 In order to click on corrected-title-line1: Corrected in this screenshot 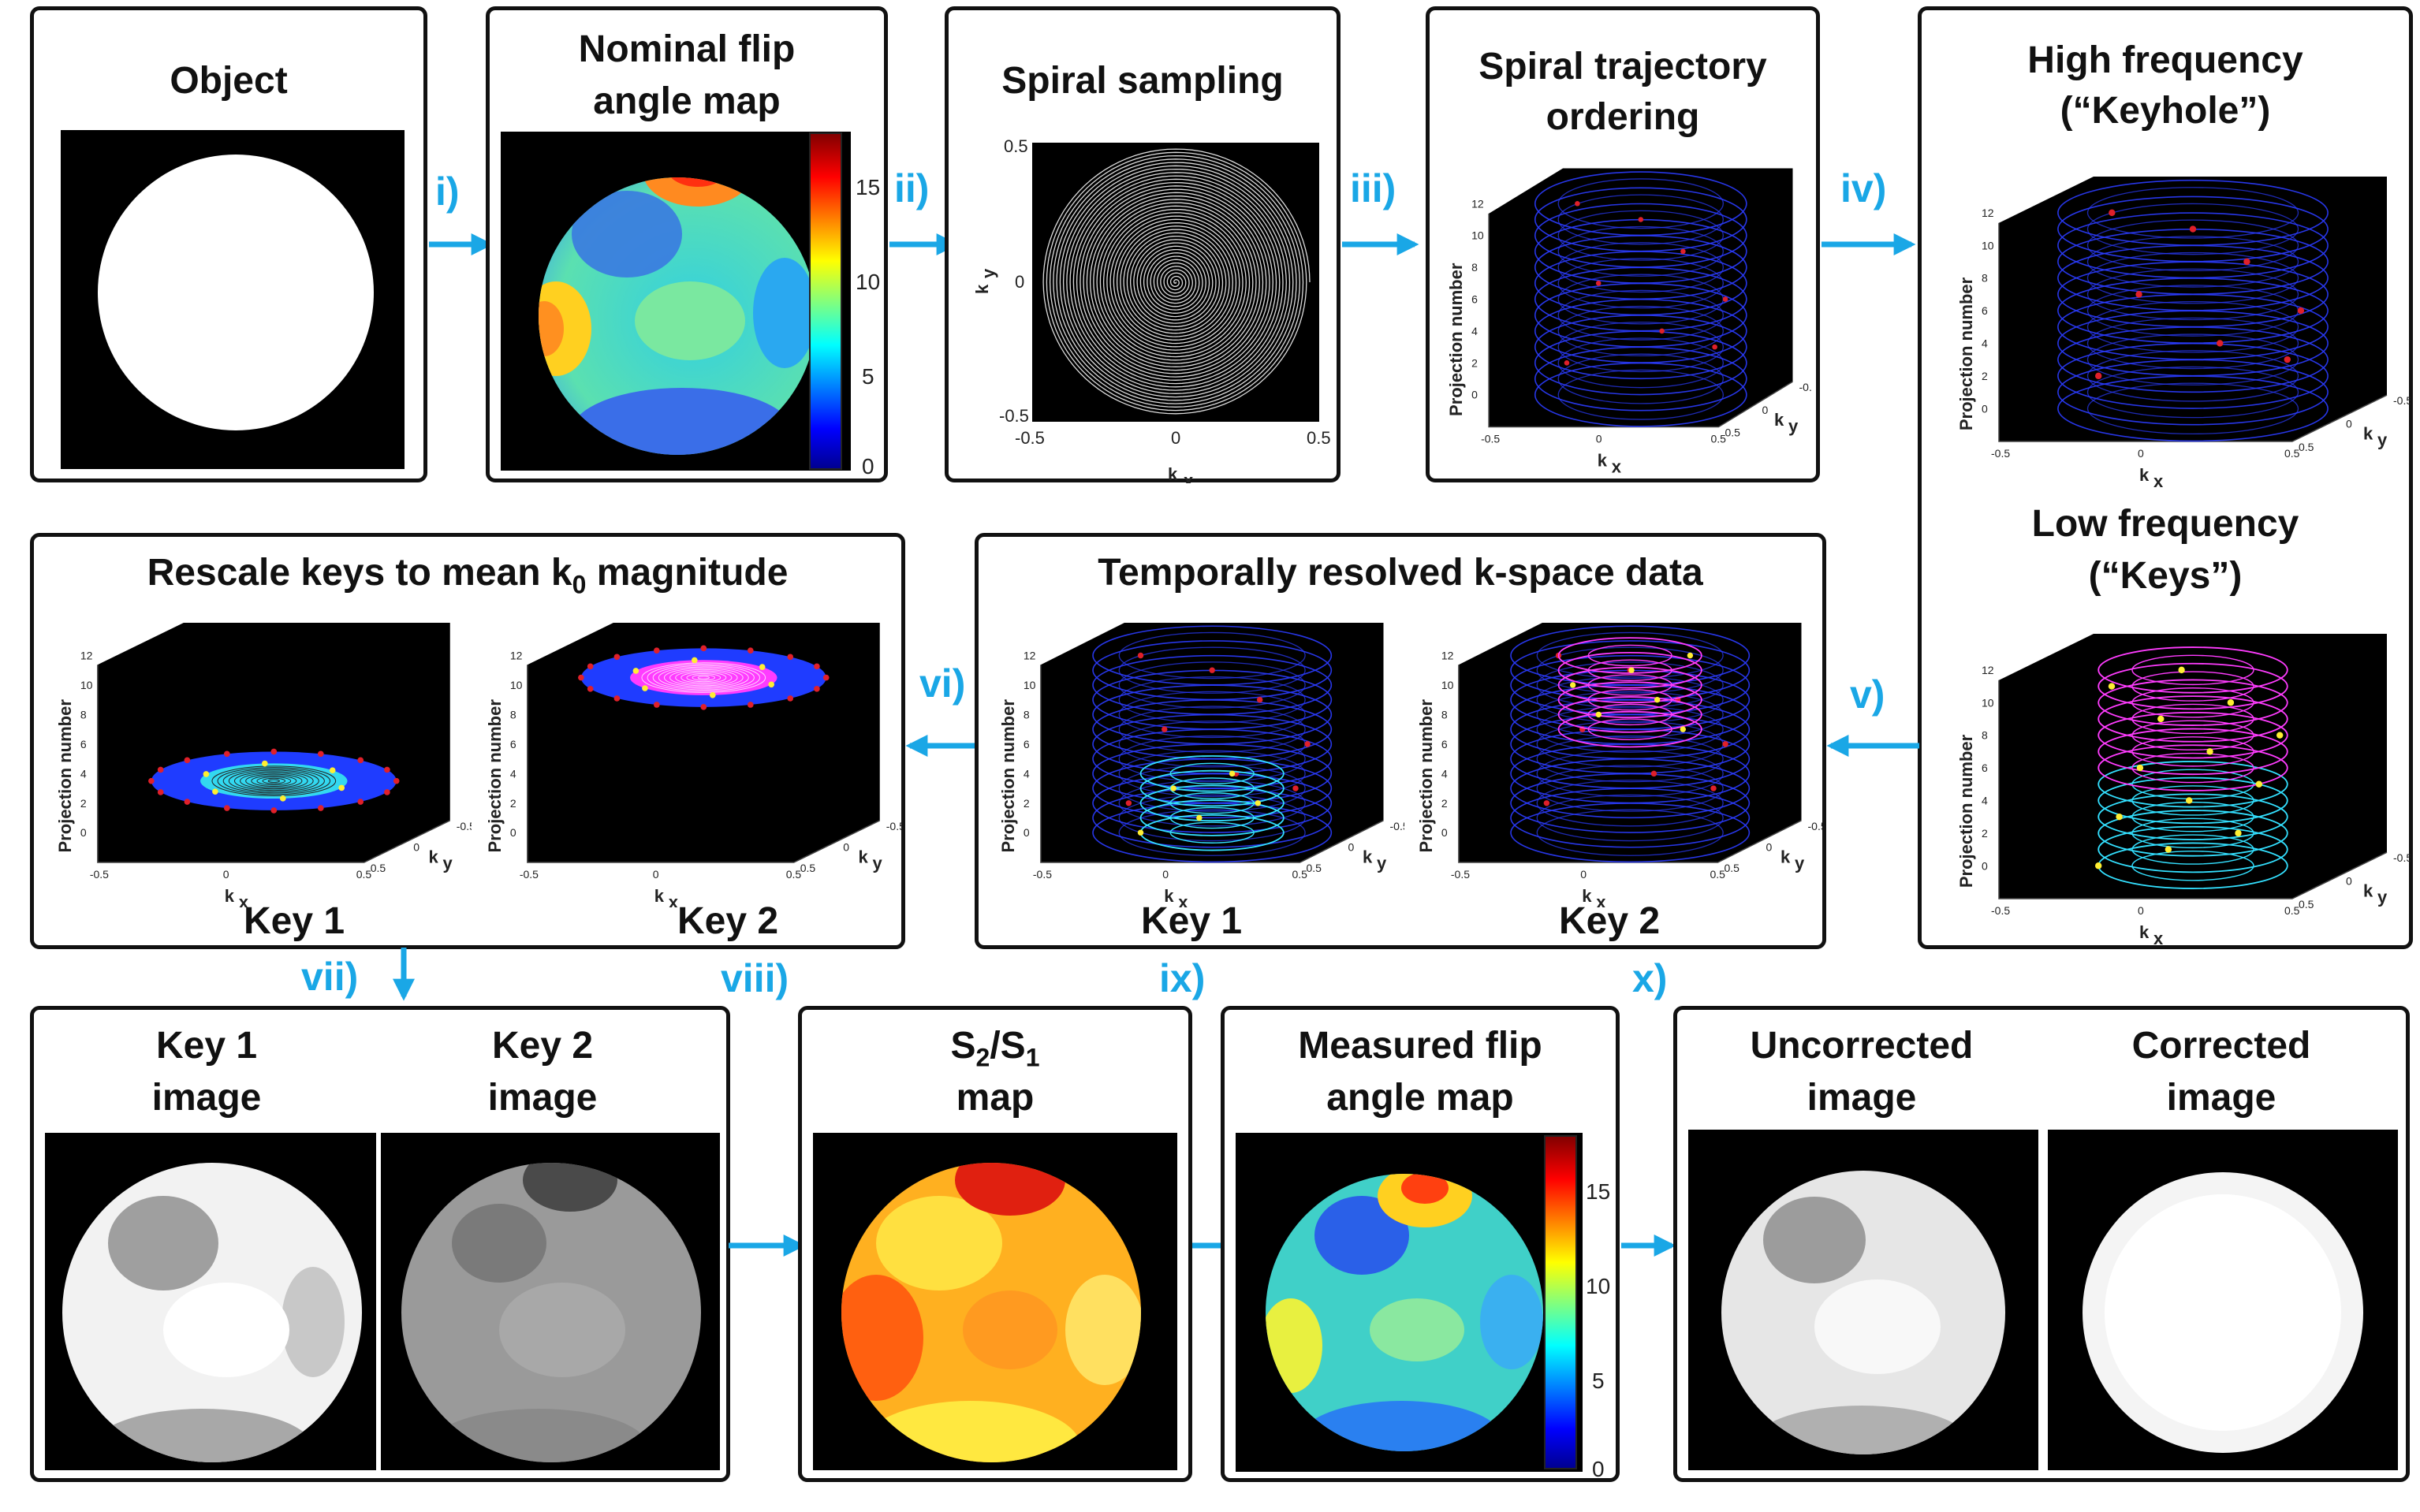, I will do `click(2221, 1046)`.